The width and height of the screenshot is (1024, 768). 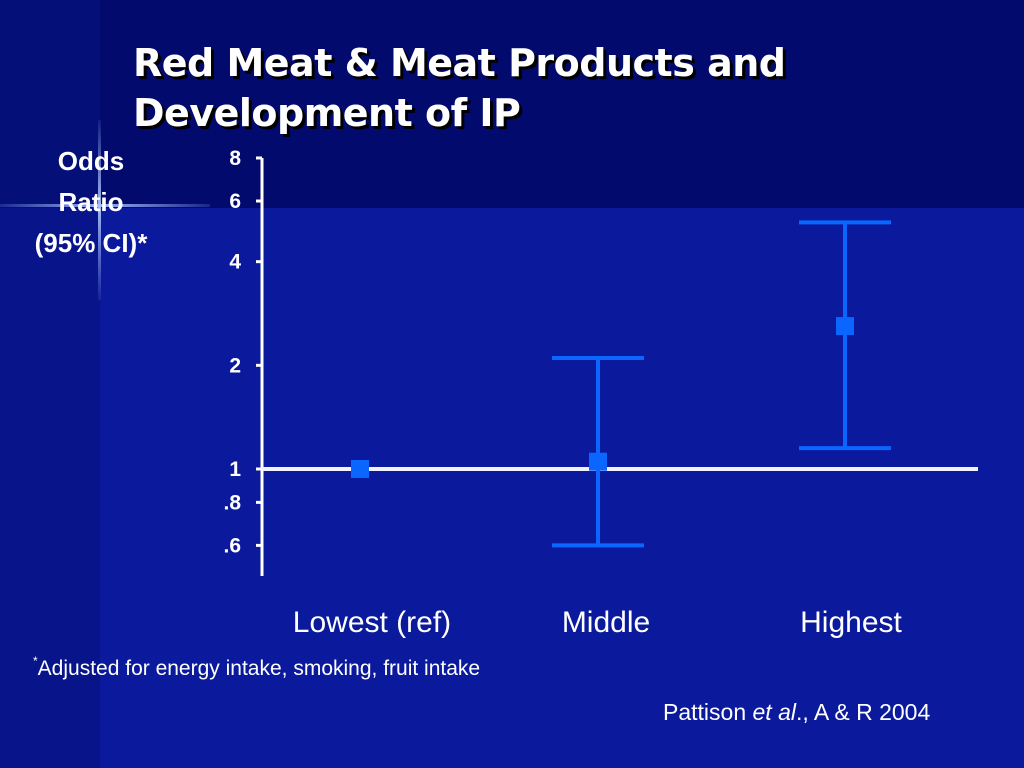 I want to click on citation-et-al: et al, so click(x=774, y=712).